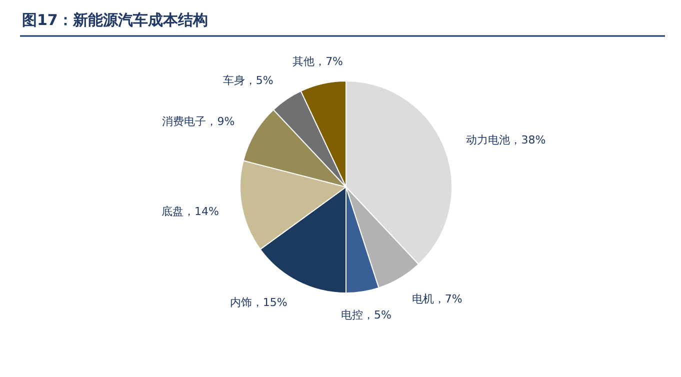 Image resolution: width=681 pixels, height=377 pixels. What do you see at coordinates (352, 315) in the screenshot?
I see `slice-label: 电控` at bounding box center [352, 315].